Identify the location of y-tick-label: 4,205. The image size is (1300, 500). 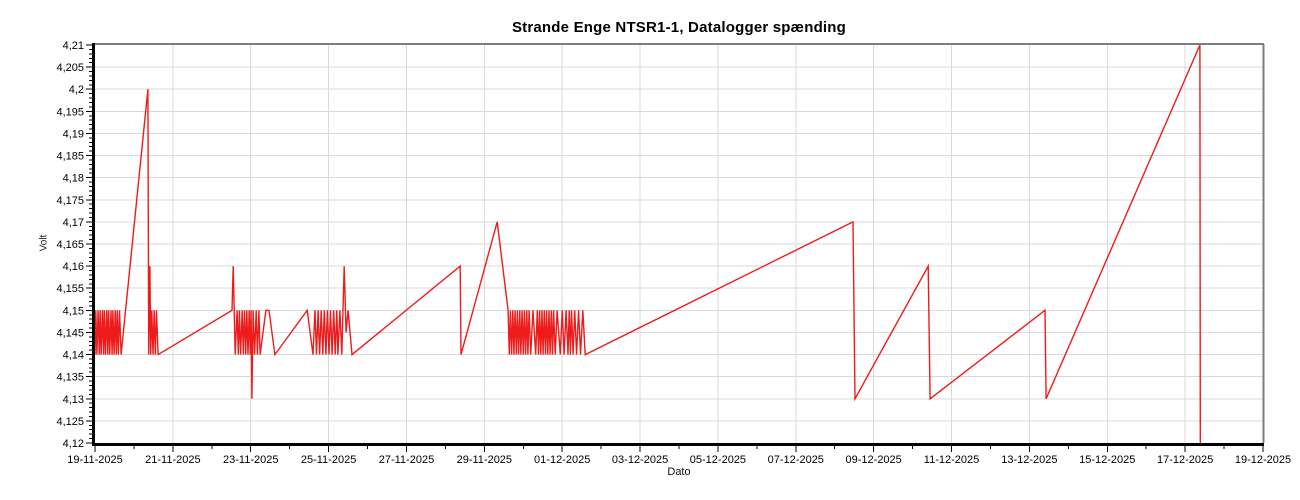
(70, 68).